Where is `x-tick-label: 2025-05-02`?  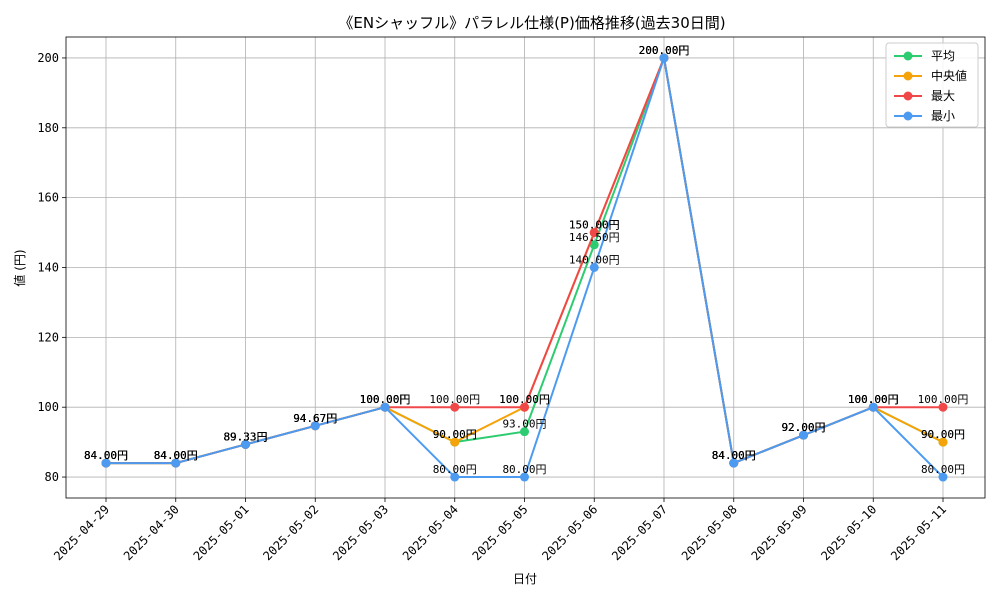 x-tick-label: 2025-05-02 is located at coordinates (290, 532).